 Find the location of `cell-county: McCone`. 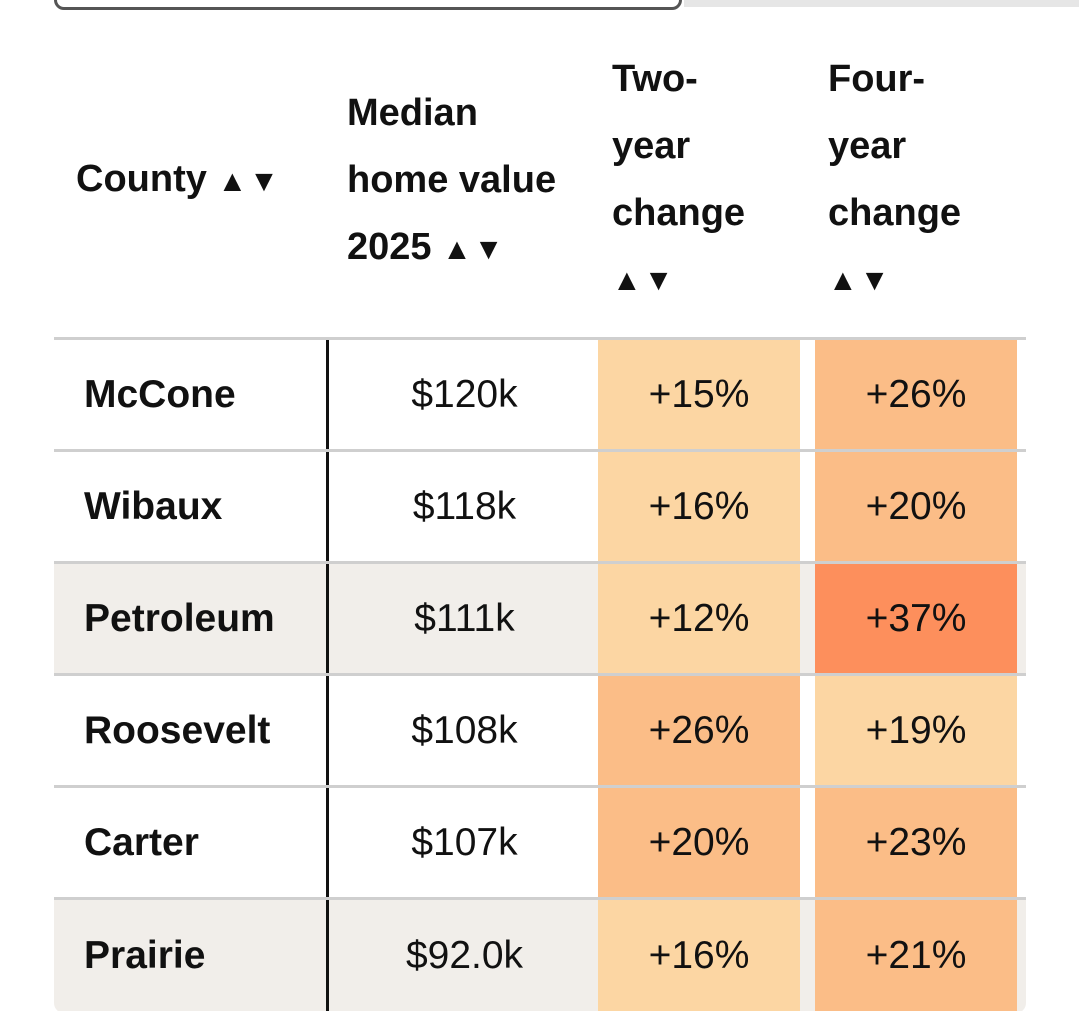

cell-county: McCone is located at coordinates (160, 394).